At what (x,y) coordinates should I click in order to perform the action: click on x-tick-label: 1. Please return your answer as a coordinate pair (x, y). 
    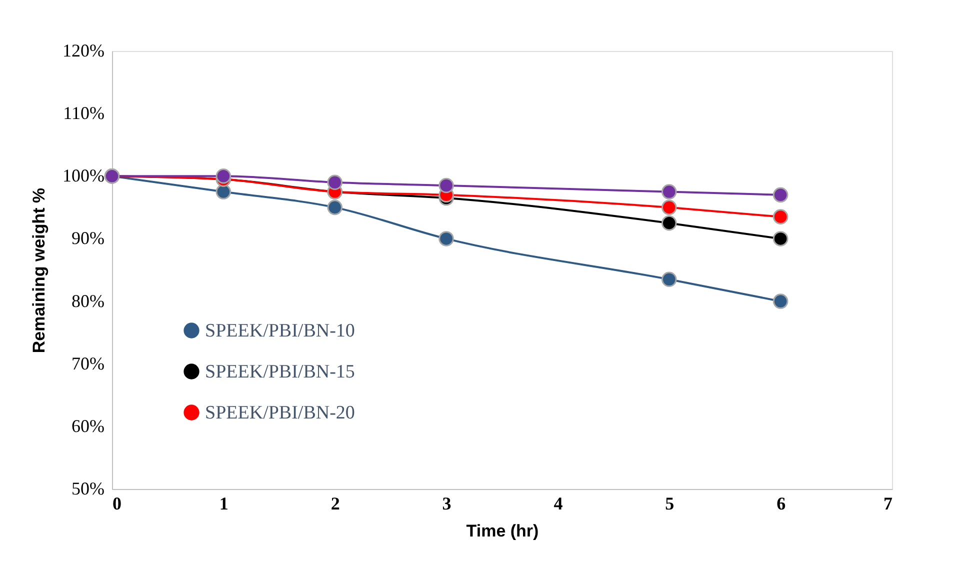
    Looking at the image, I should click on (223, 504).